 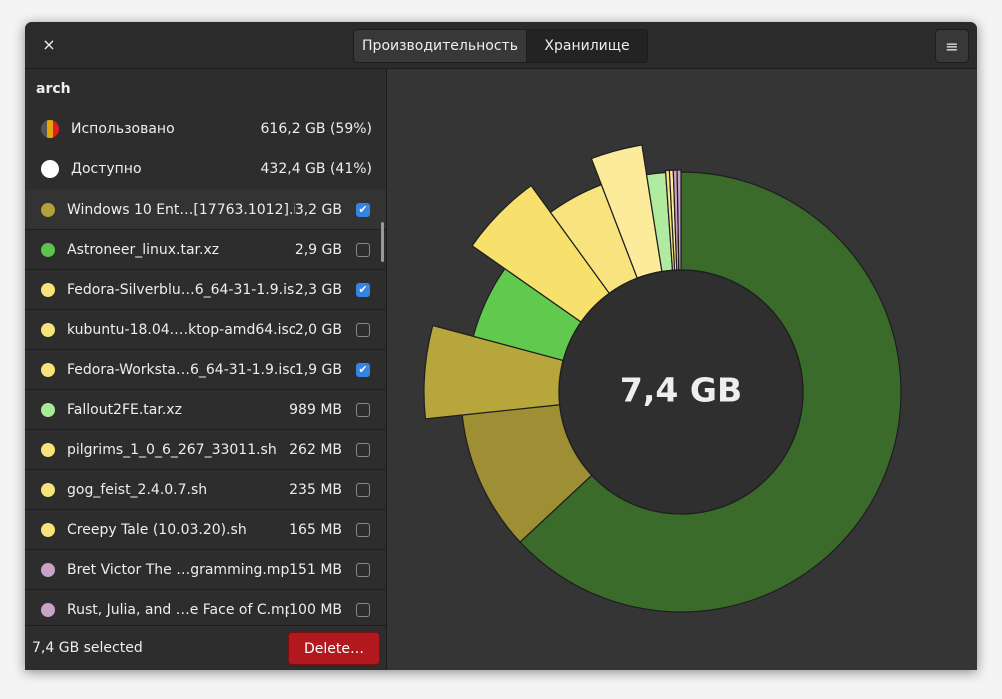 What do you see at coordinates (318, 369) in the screenshot?
I see `file-size: 1,9 GB` at bounding box center [318, 369].